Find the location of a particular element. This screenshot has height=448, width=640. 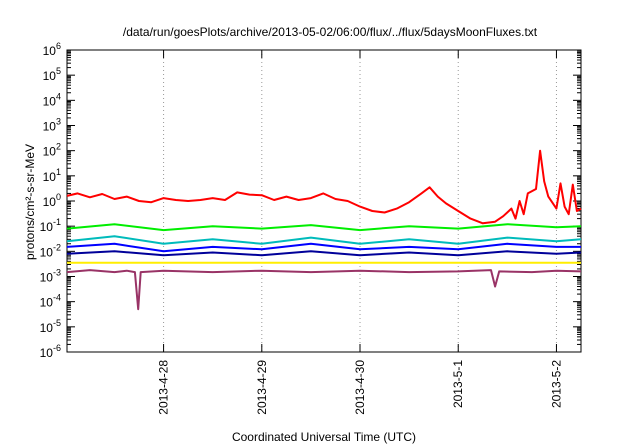

y-tick-exponent: 4 is located at coordinates (58, 96).